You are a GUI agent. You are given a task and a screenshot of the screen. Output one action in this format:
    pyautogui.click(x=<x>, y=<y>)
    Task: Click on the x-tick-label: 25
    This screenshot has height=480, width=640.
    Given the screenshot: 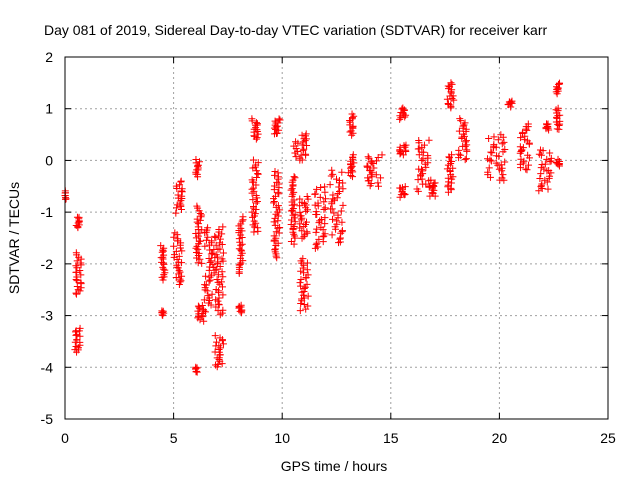 What is the action you would take?
    pyautogui.click(x=608, y=438)
    